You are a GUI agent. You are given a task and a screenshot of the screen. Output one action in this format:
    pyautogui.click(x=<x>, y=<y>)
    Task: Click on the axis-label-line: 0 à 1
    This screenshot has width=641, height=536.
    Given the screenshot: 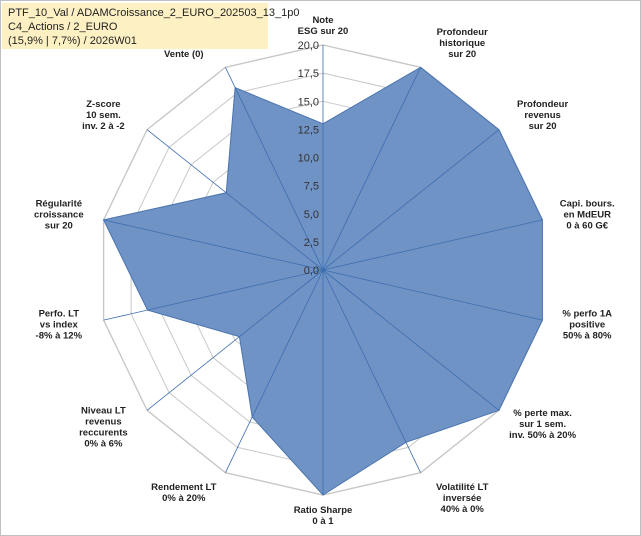 What is the action you would take?
    pyautogui.click(x=323, y=521)
    